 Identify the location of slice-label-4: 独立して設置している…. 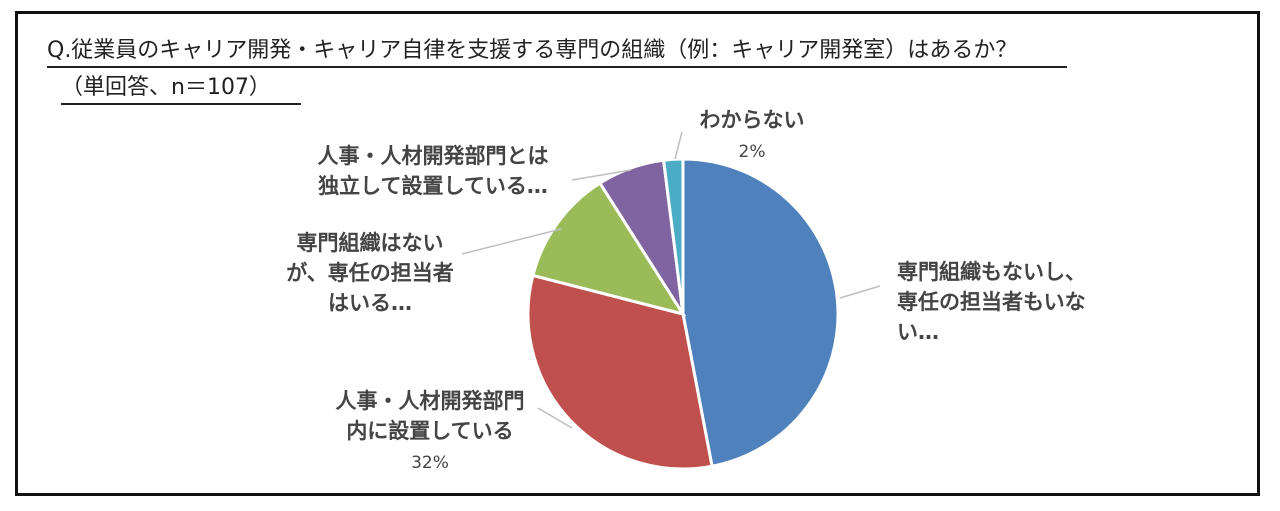
(433, 186).